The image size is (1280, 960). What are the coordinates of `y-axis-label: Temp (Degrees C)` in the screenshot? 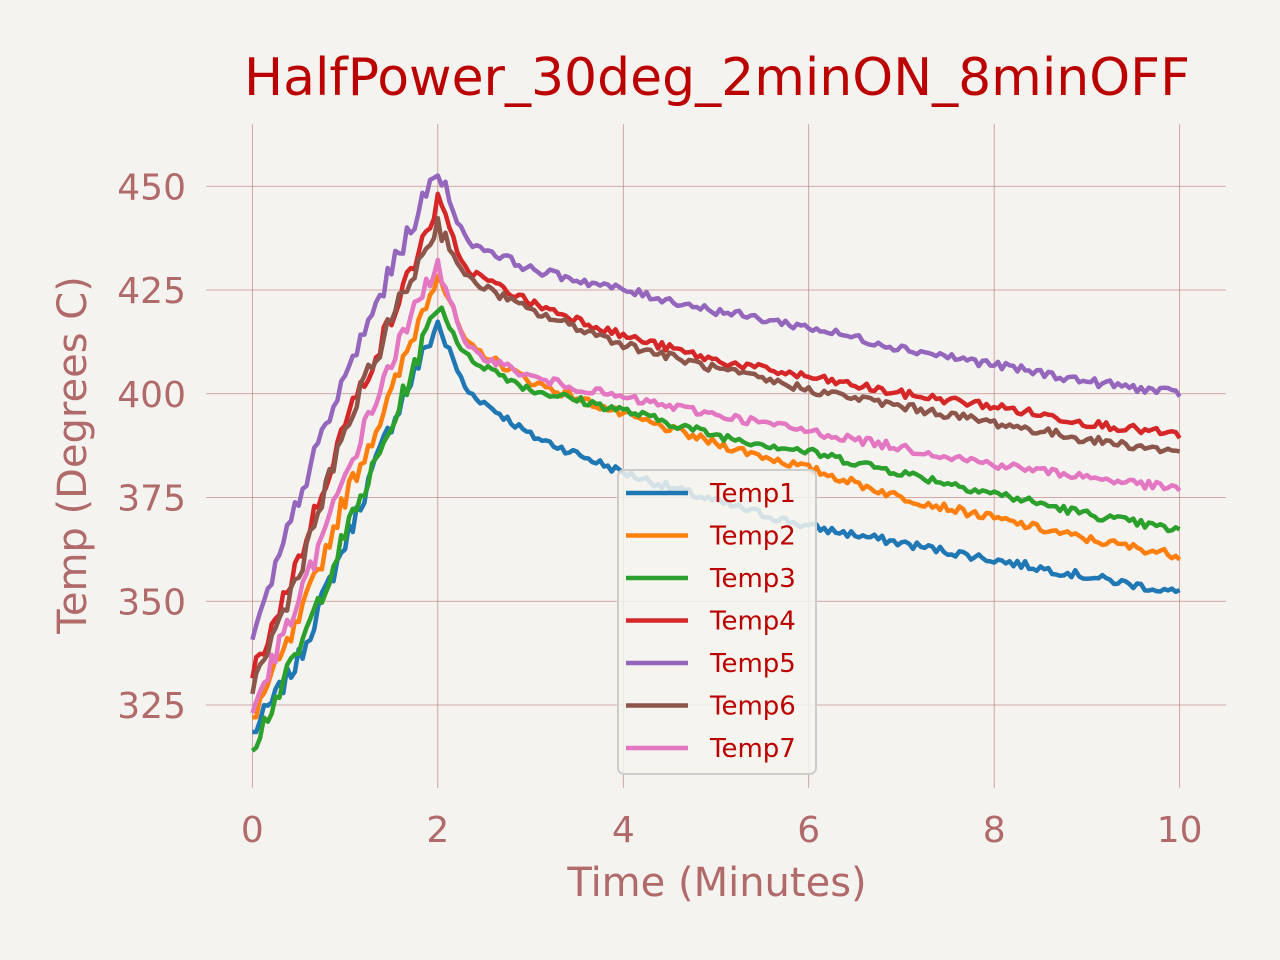 It's located at (73, 455).